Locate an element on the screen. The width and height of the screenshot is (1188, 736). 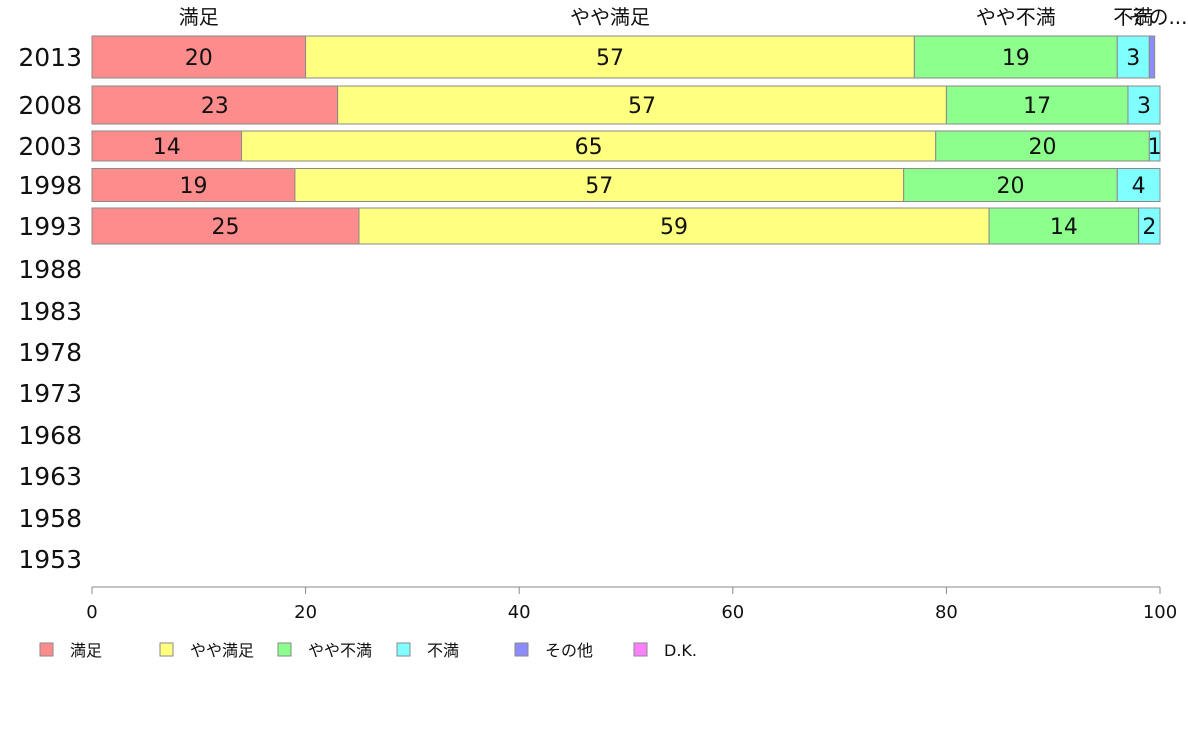
legend-label-4: 不満 is located at coordinates (443, 650).